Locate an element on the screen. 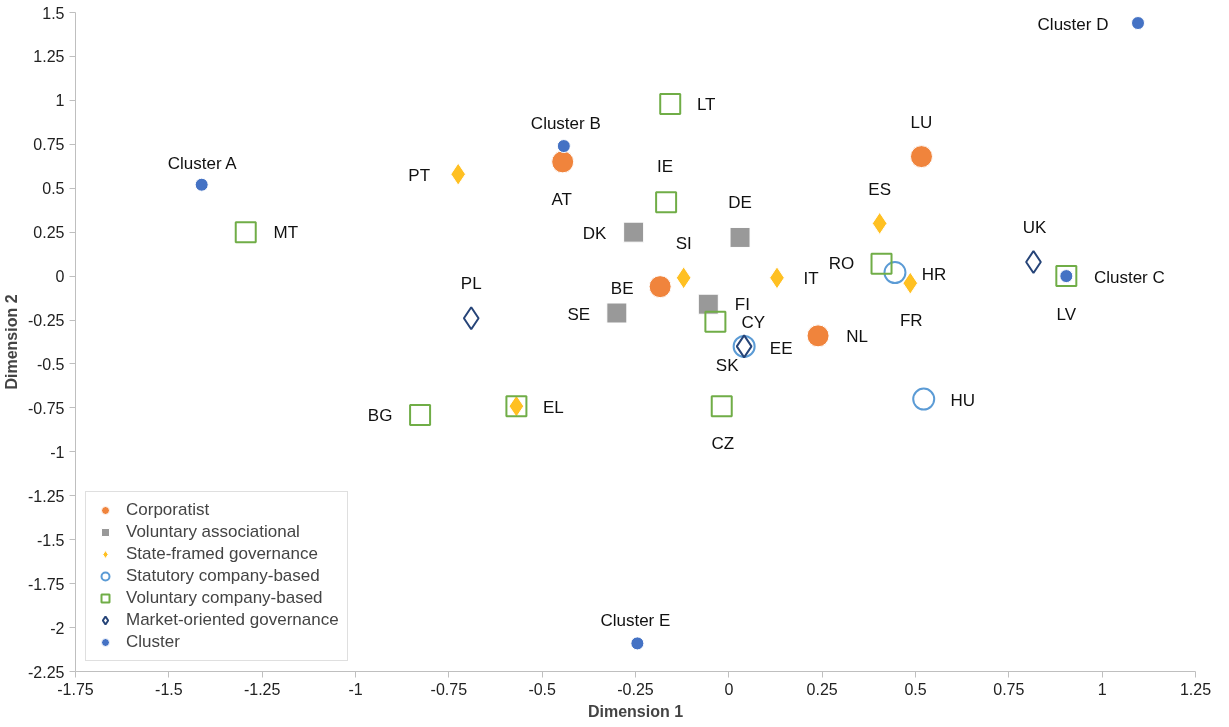  x-tick-label: -1 is located at coordinates (355, 689).